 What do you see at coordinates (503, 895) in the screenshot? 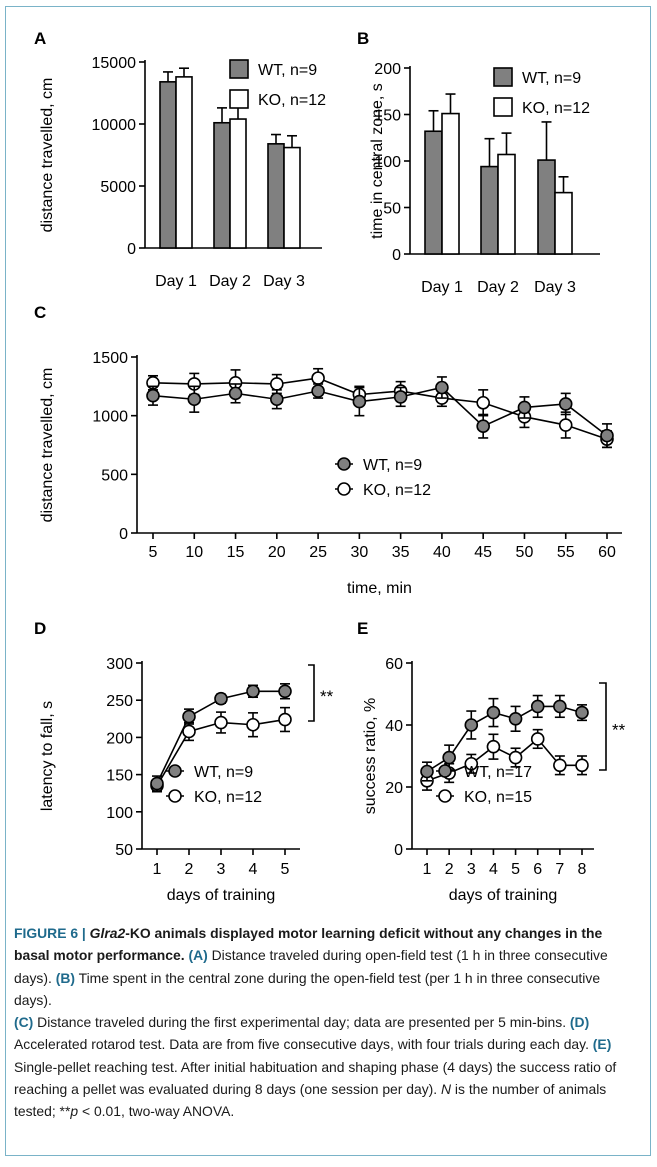
I see `panel-e-x-axis-title: days of training` at bounding box center [503, 895].